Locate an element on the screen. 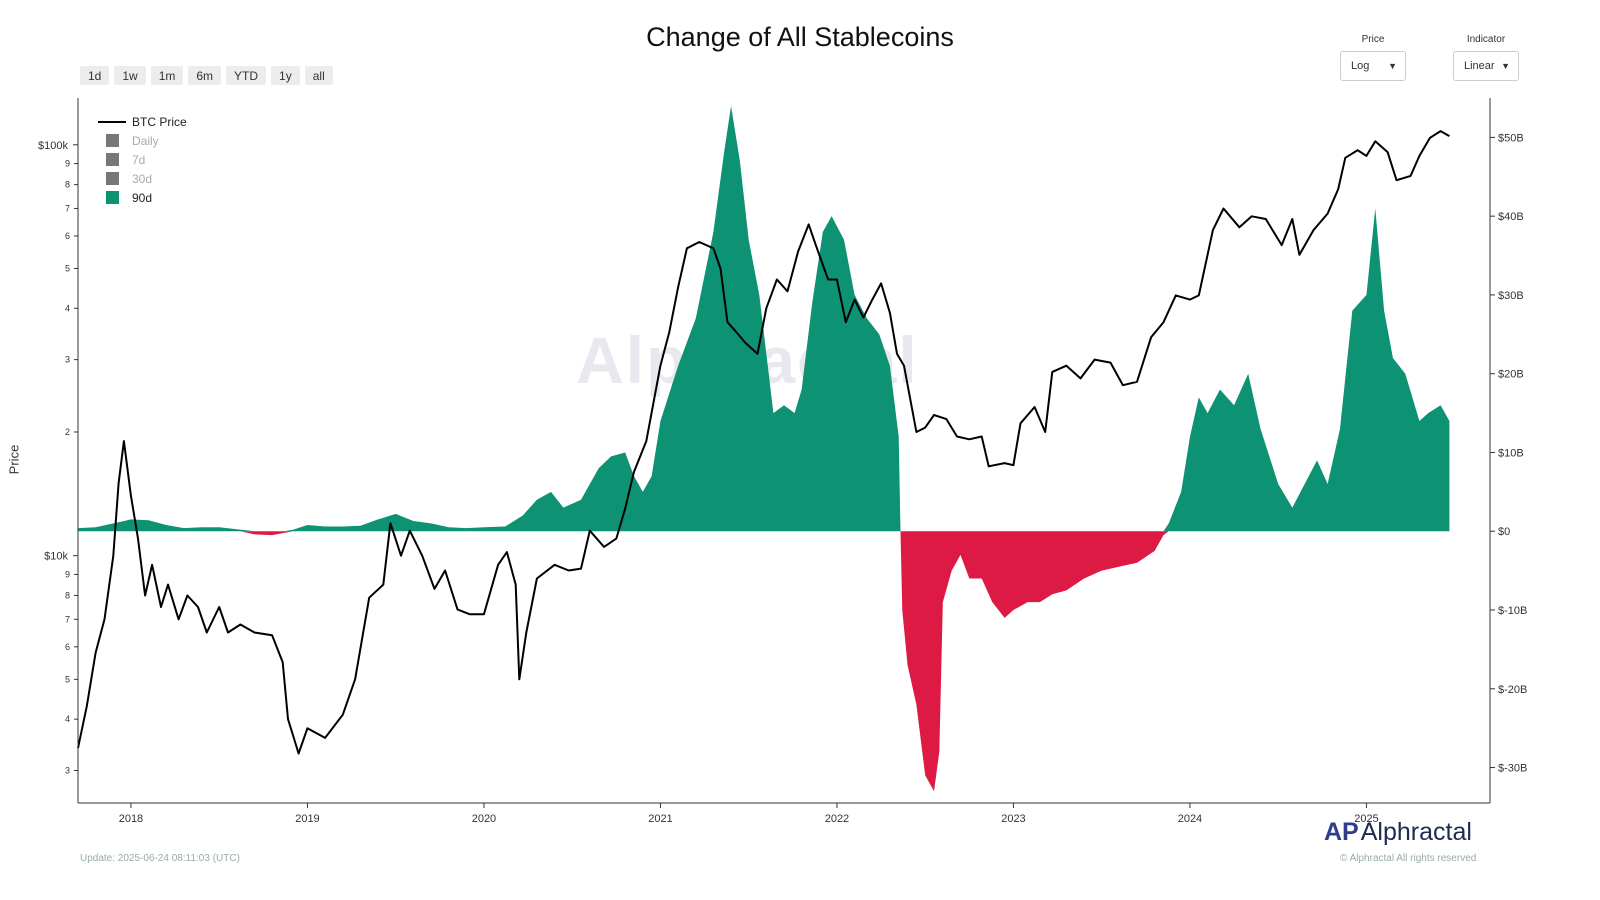 This screenshot has width=1600, height=900. indicator-scale-label: Indicator is located at coordinates (1486, 39).